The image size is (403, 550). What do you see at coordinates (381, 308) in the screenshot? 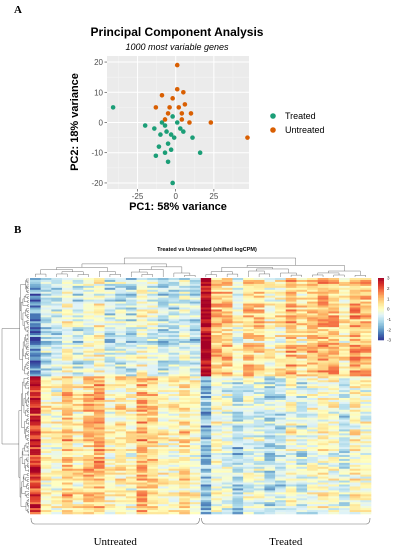
I see `colorbar-segment` at bounding box center [381, 308].